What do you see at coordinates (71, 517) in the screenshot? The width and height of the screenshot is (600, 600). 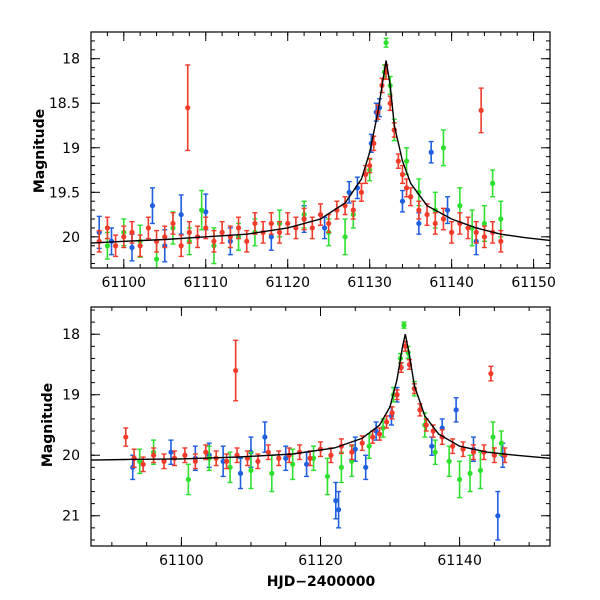 I see `y-tick-label: 21` at bounding box center [71, 517].